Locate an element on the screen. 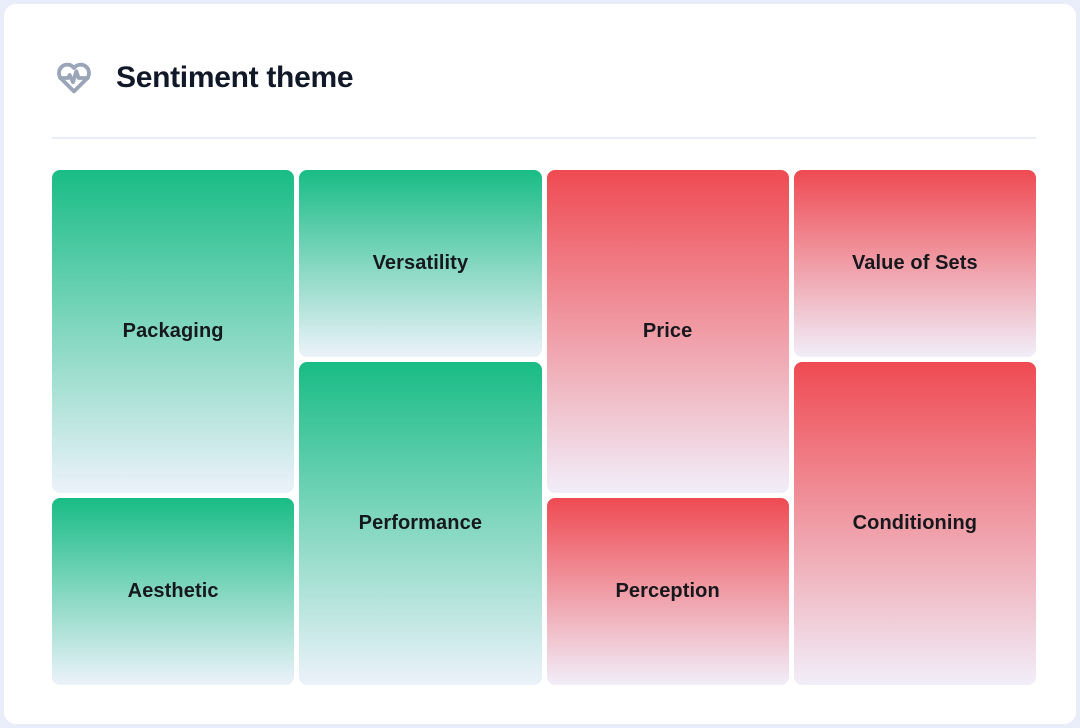  tile-label: Aesthetic is located at coordinates (173, 591).